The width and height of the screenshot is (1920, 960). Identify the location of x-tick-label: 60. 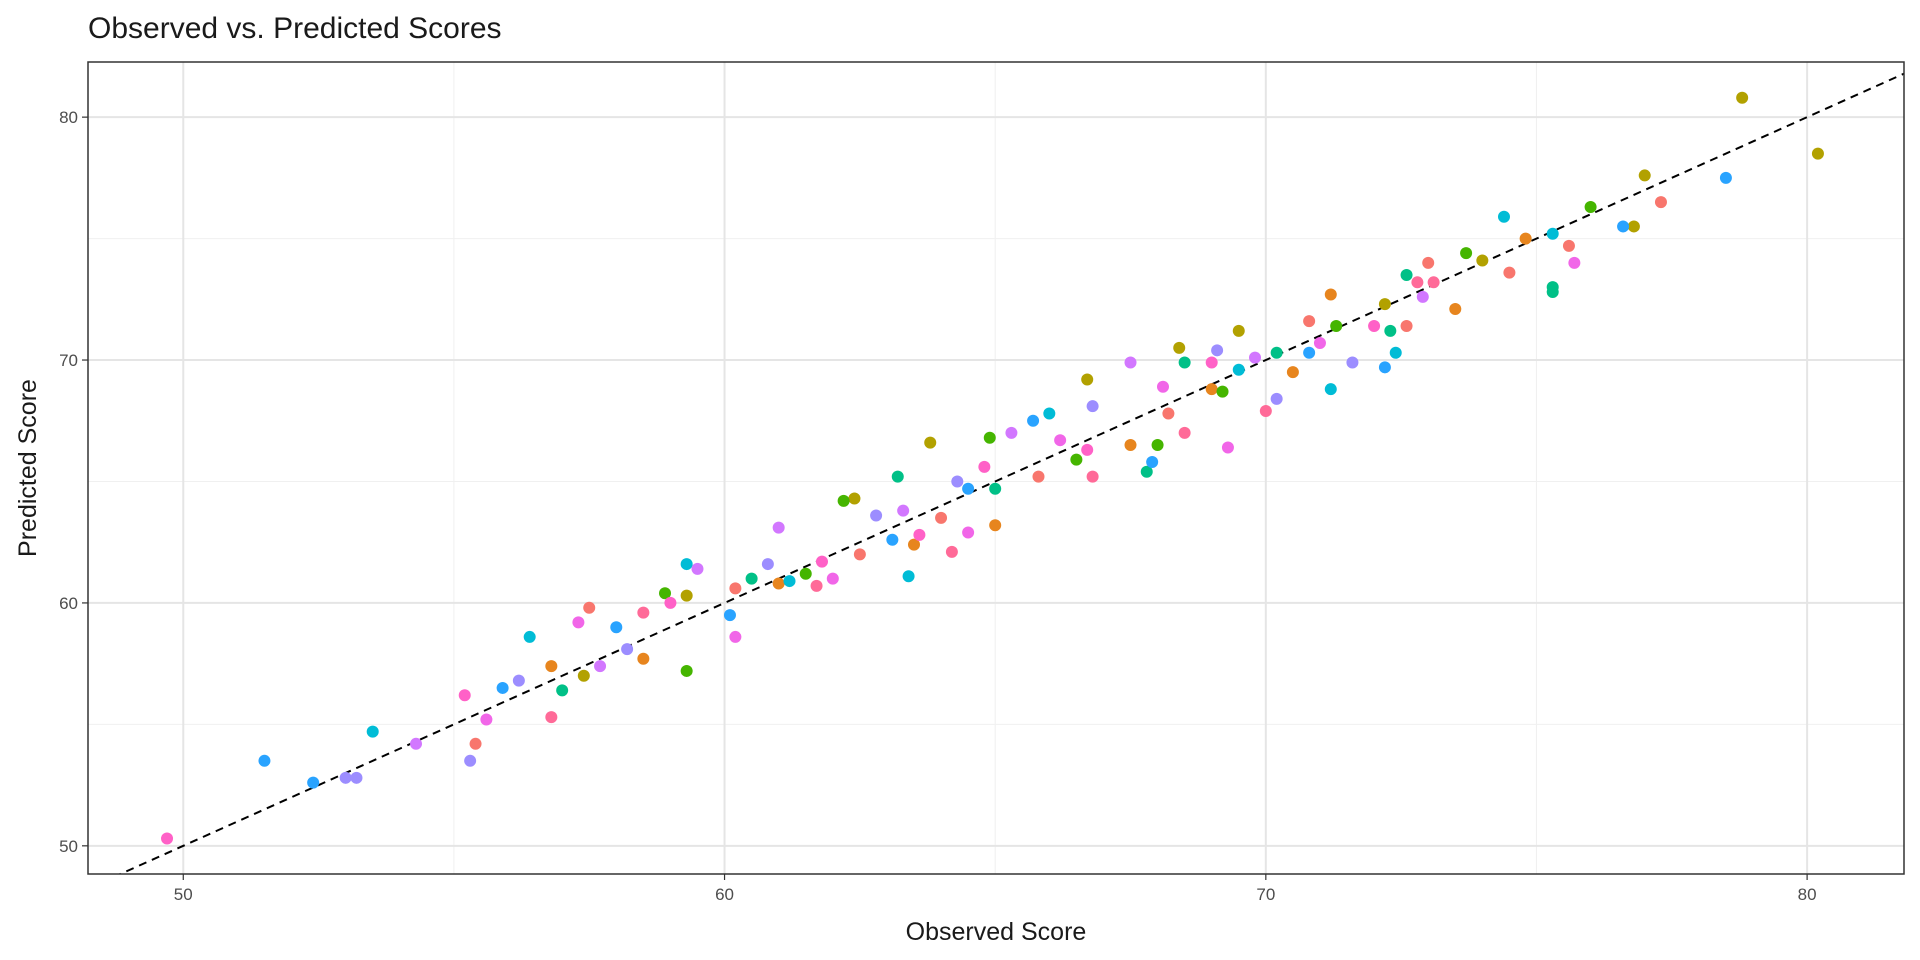
(724, 894).